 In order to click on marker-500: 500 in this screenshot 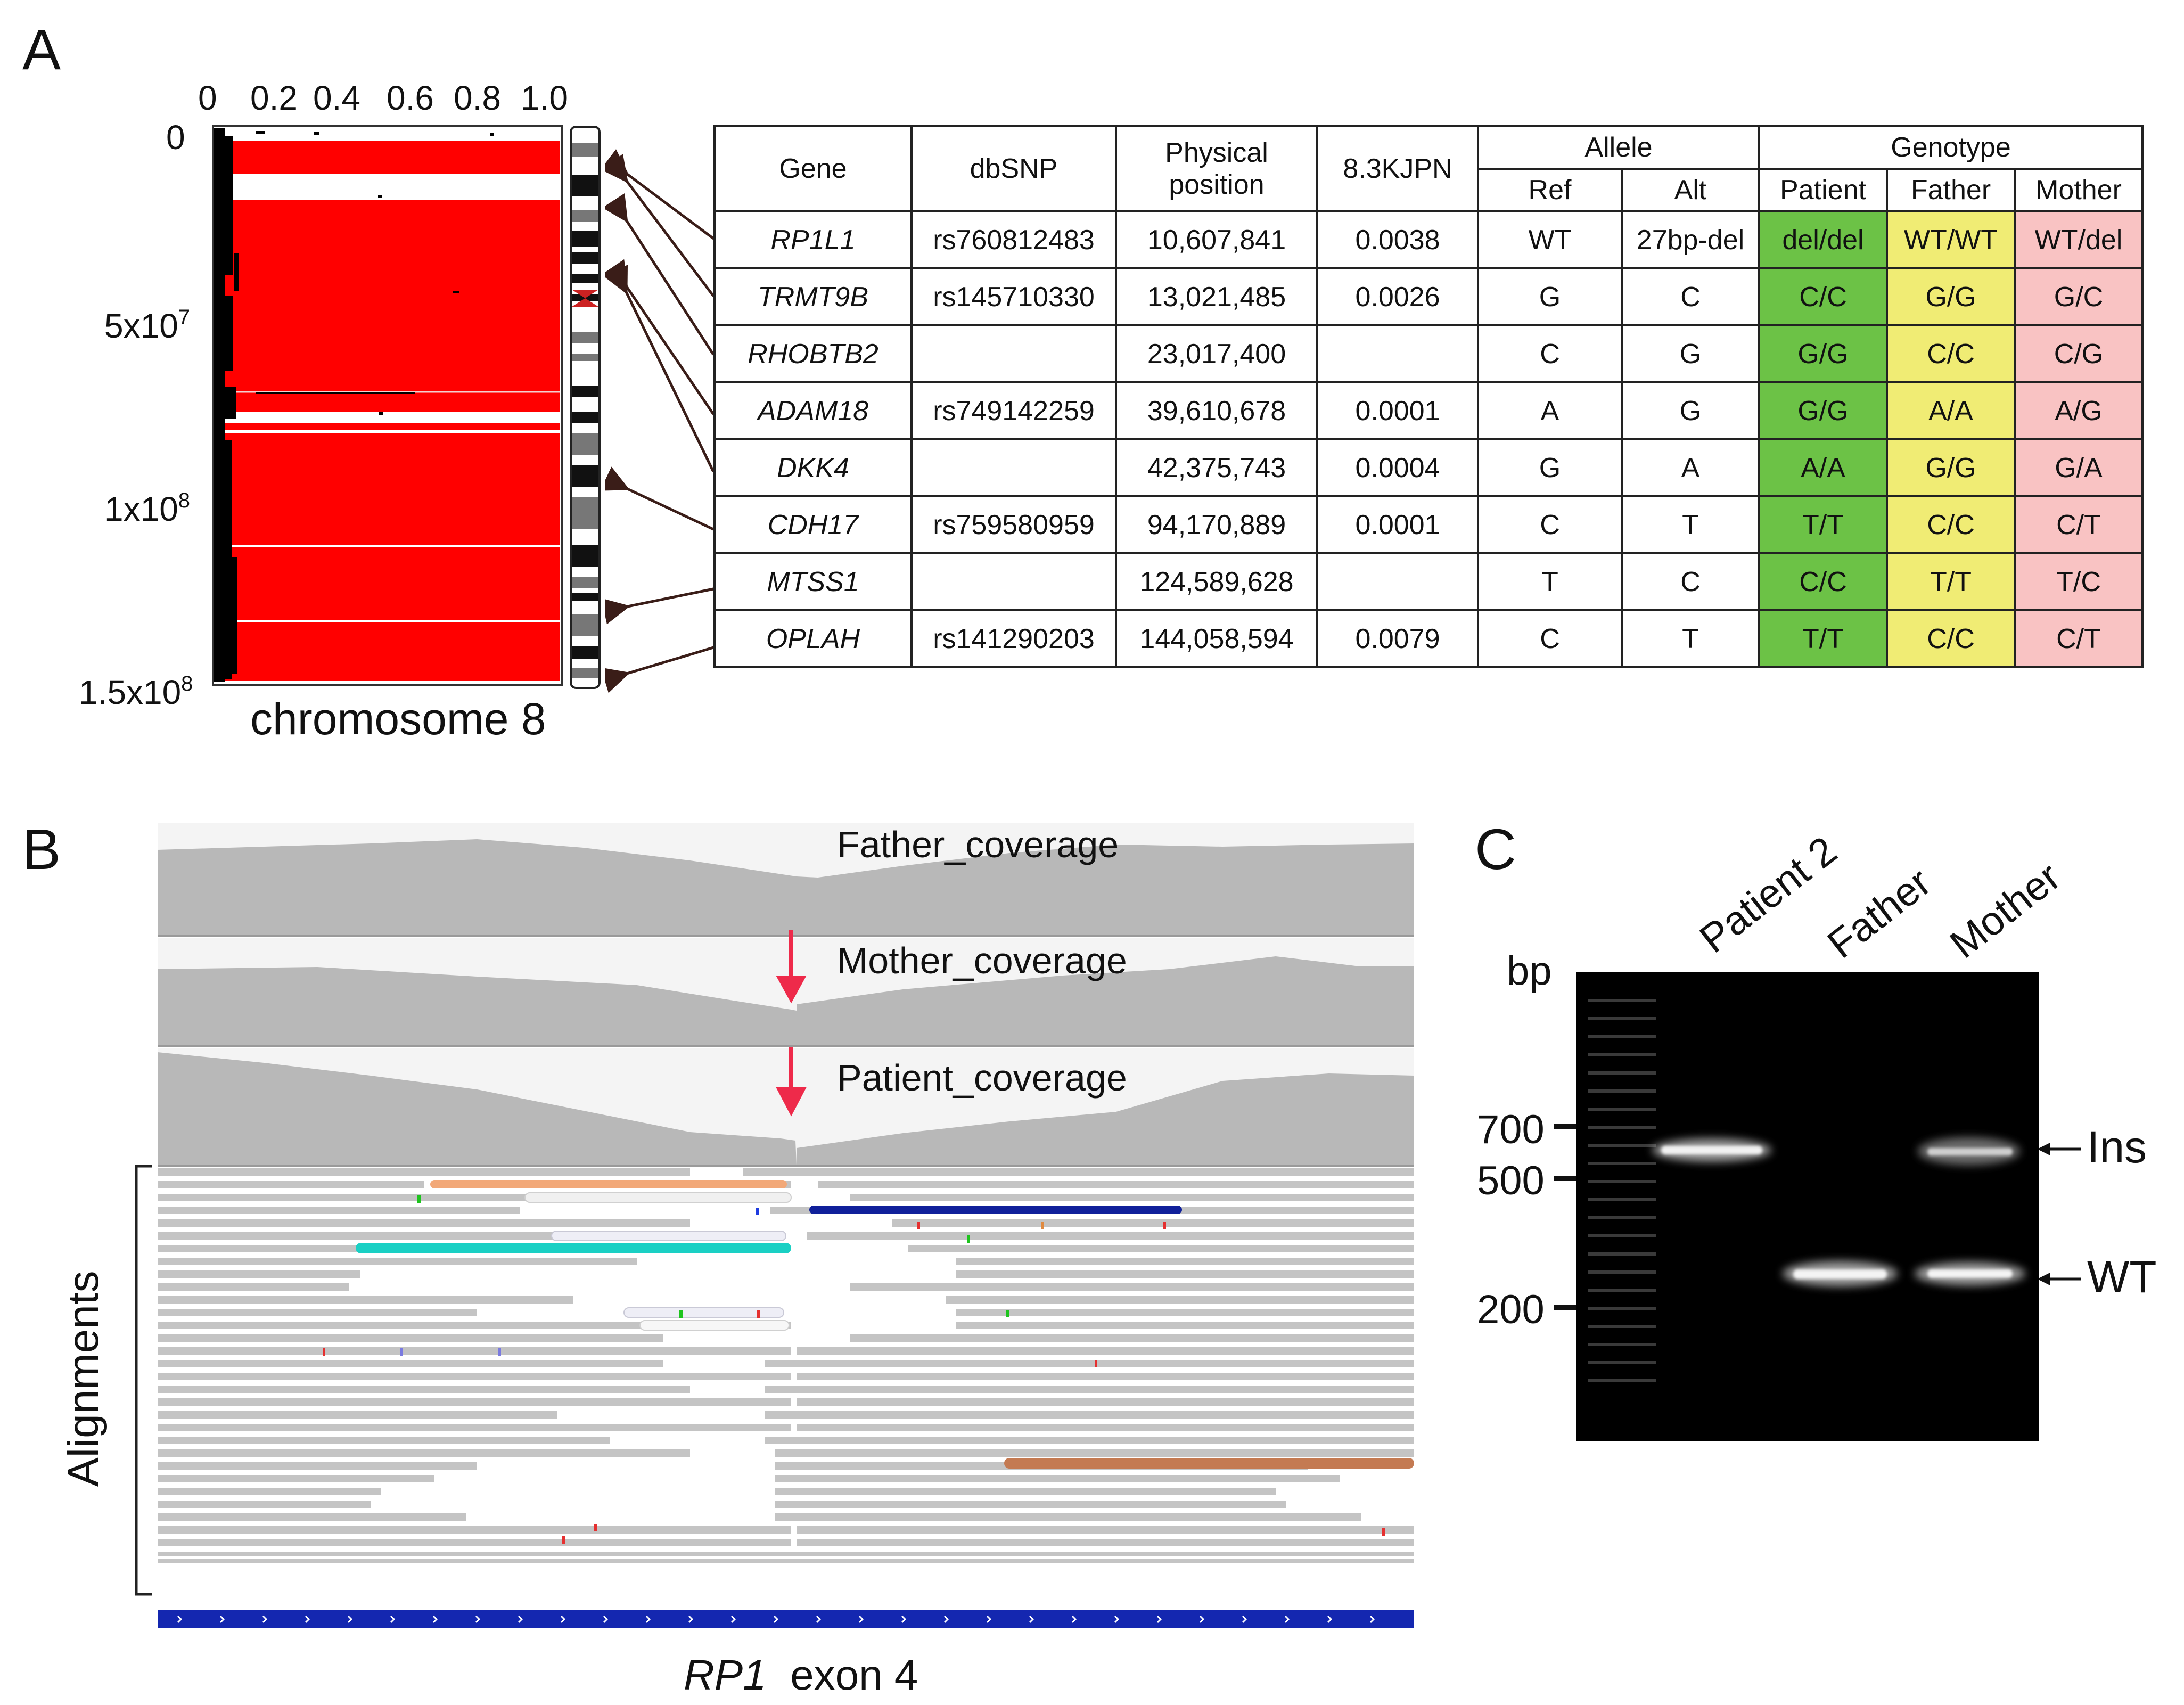, I will do `click(1511, 1180)`.